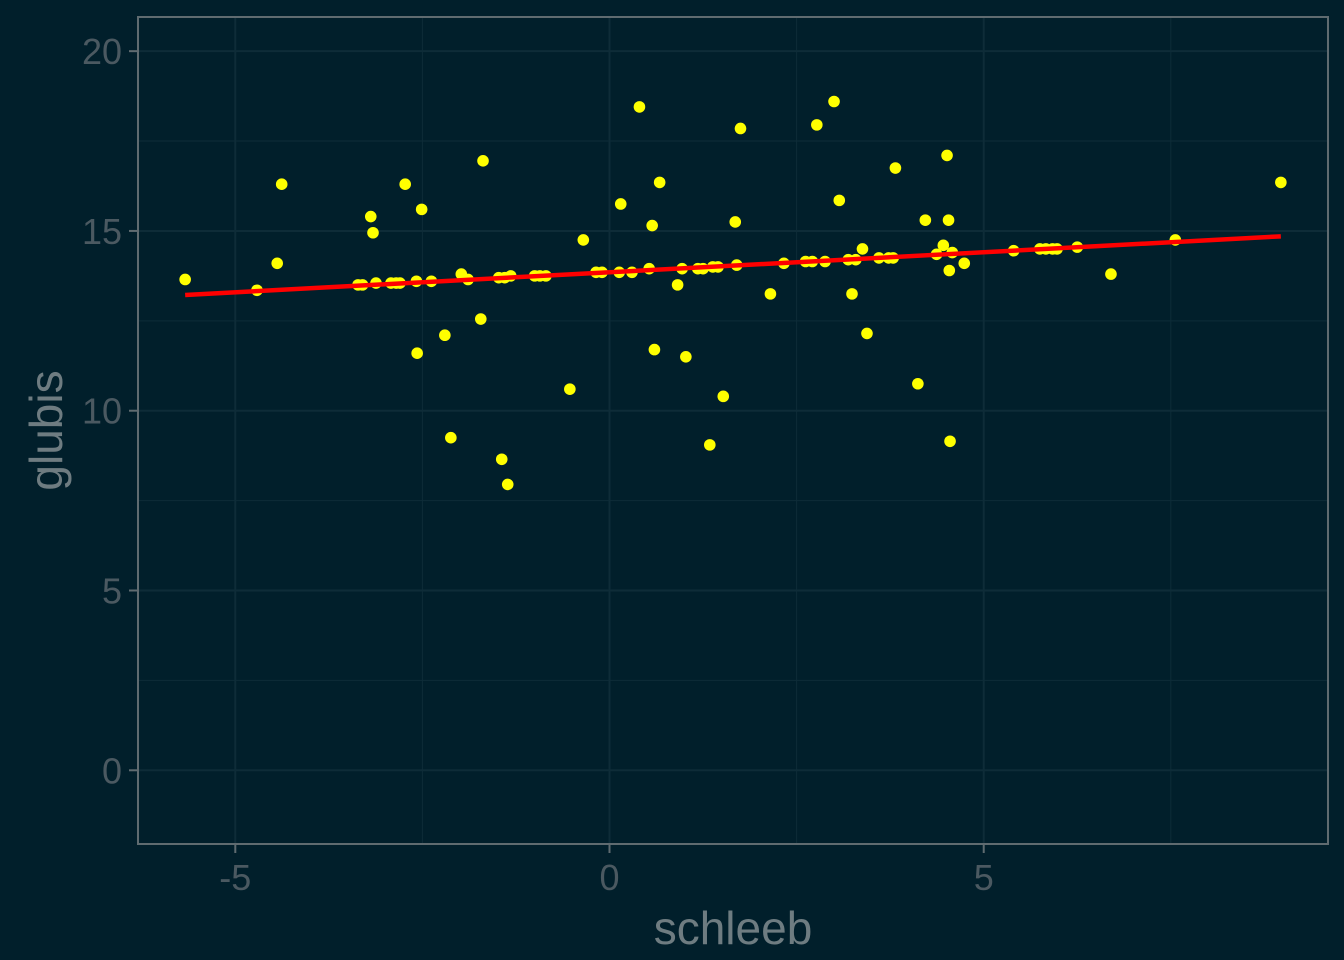 The image size is (1344, 960). What do you see at coordinates (102, 411) in the screenshot?
I see `y-tick-label: 10` at bounding box center [102, 411].